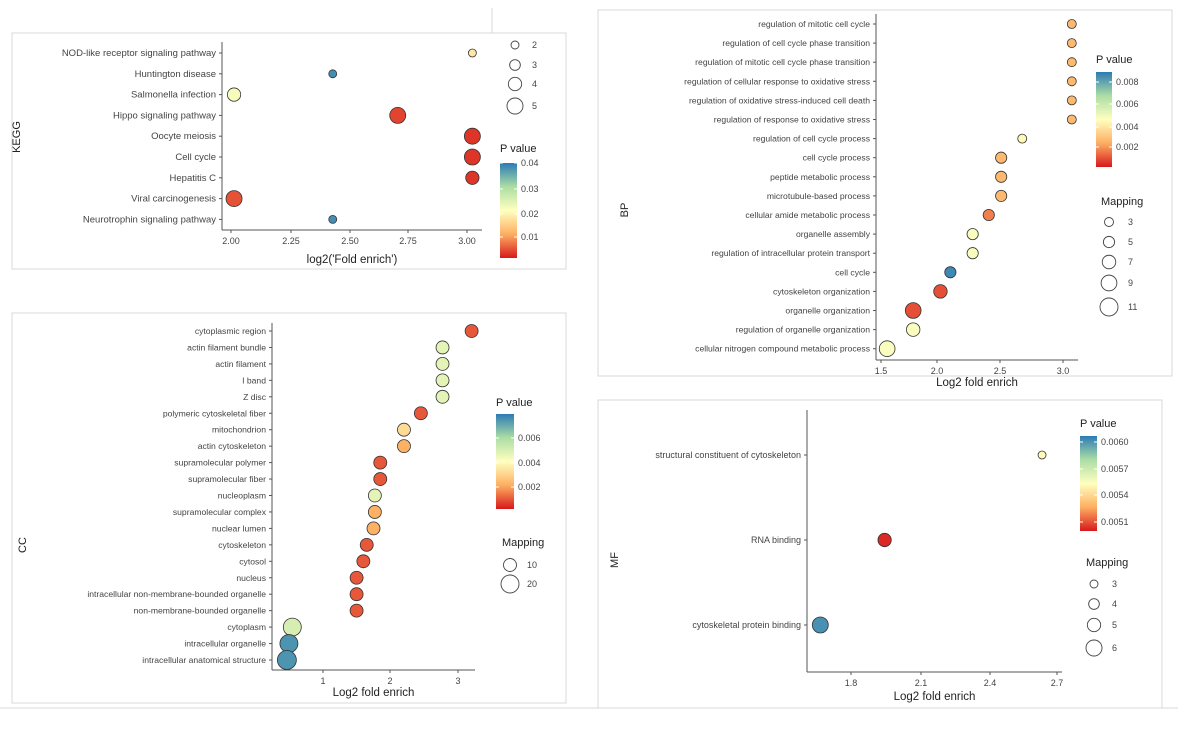 Image resolution: width=1178 pixels, height=733 pixels. Describe the element at coordinates (225, 644) in the screenshot. I see `cc-category-label: intracellular organelle` at that location.